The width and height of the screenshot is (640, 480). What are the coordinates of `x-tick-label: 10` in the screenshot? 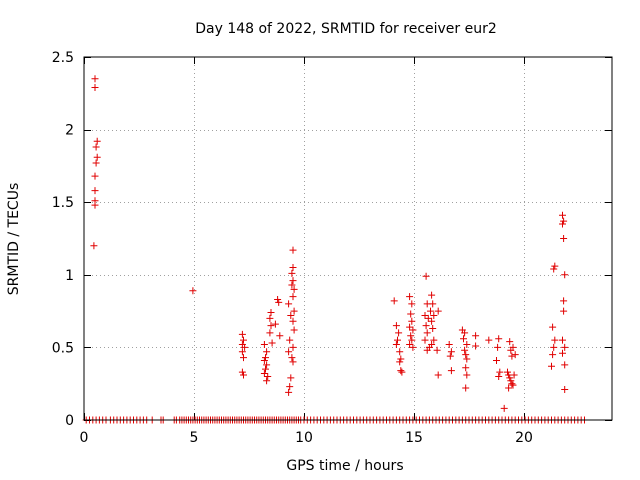 It's located at (304, 438).